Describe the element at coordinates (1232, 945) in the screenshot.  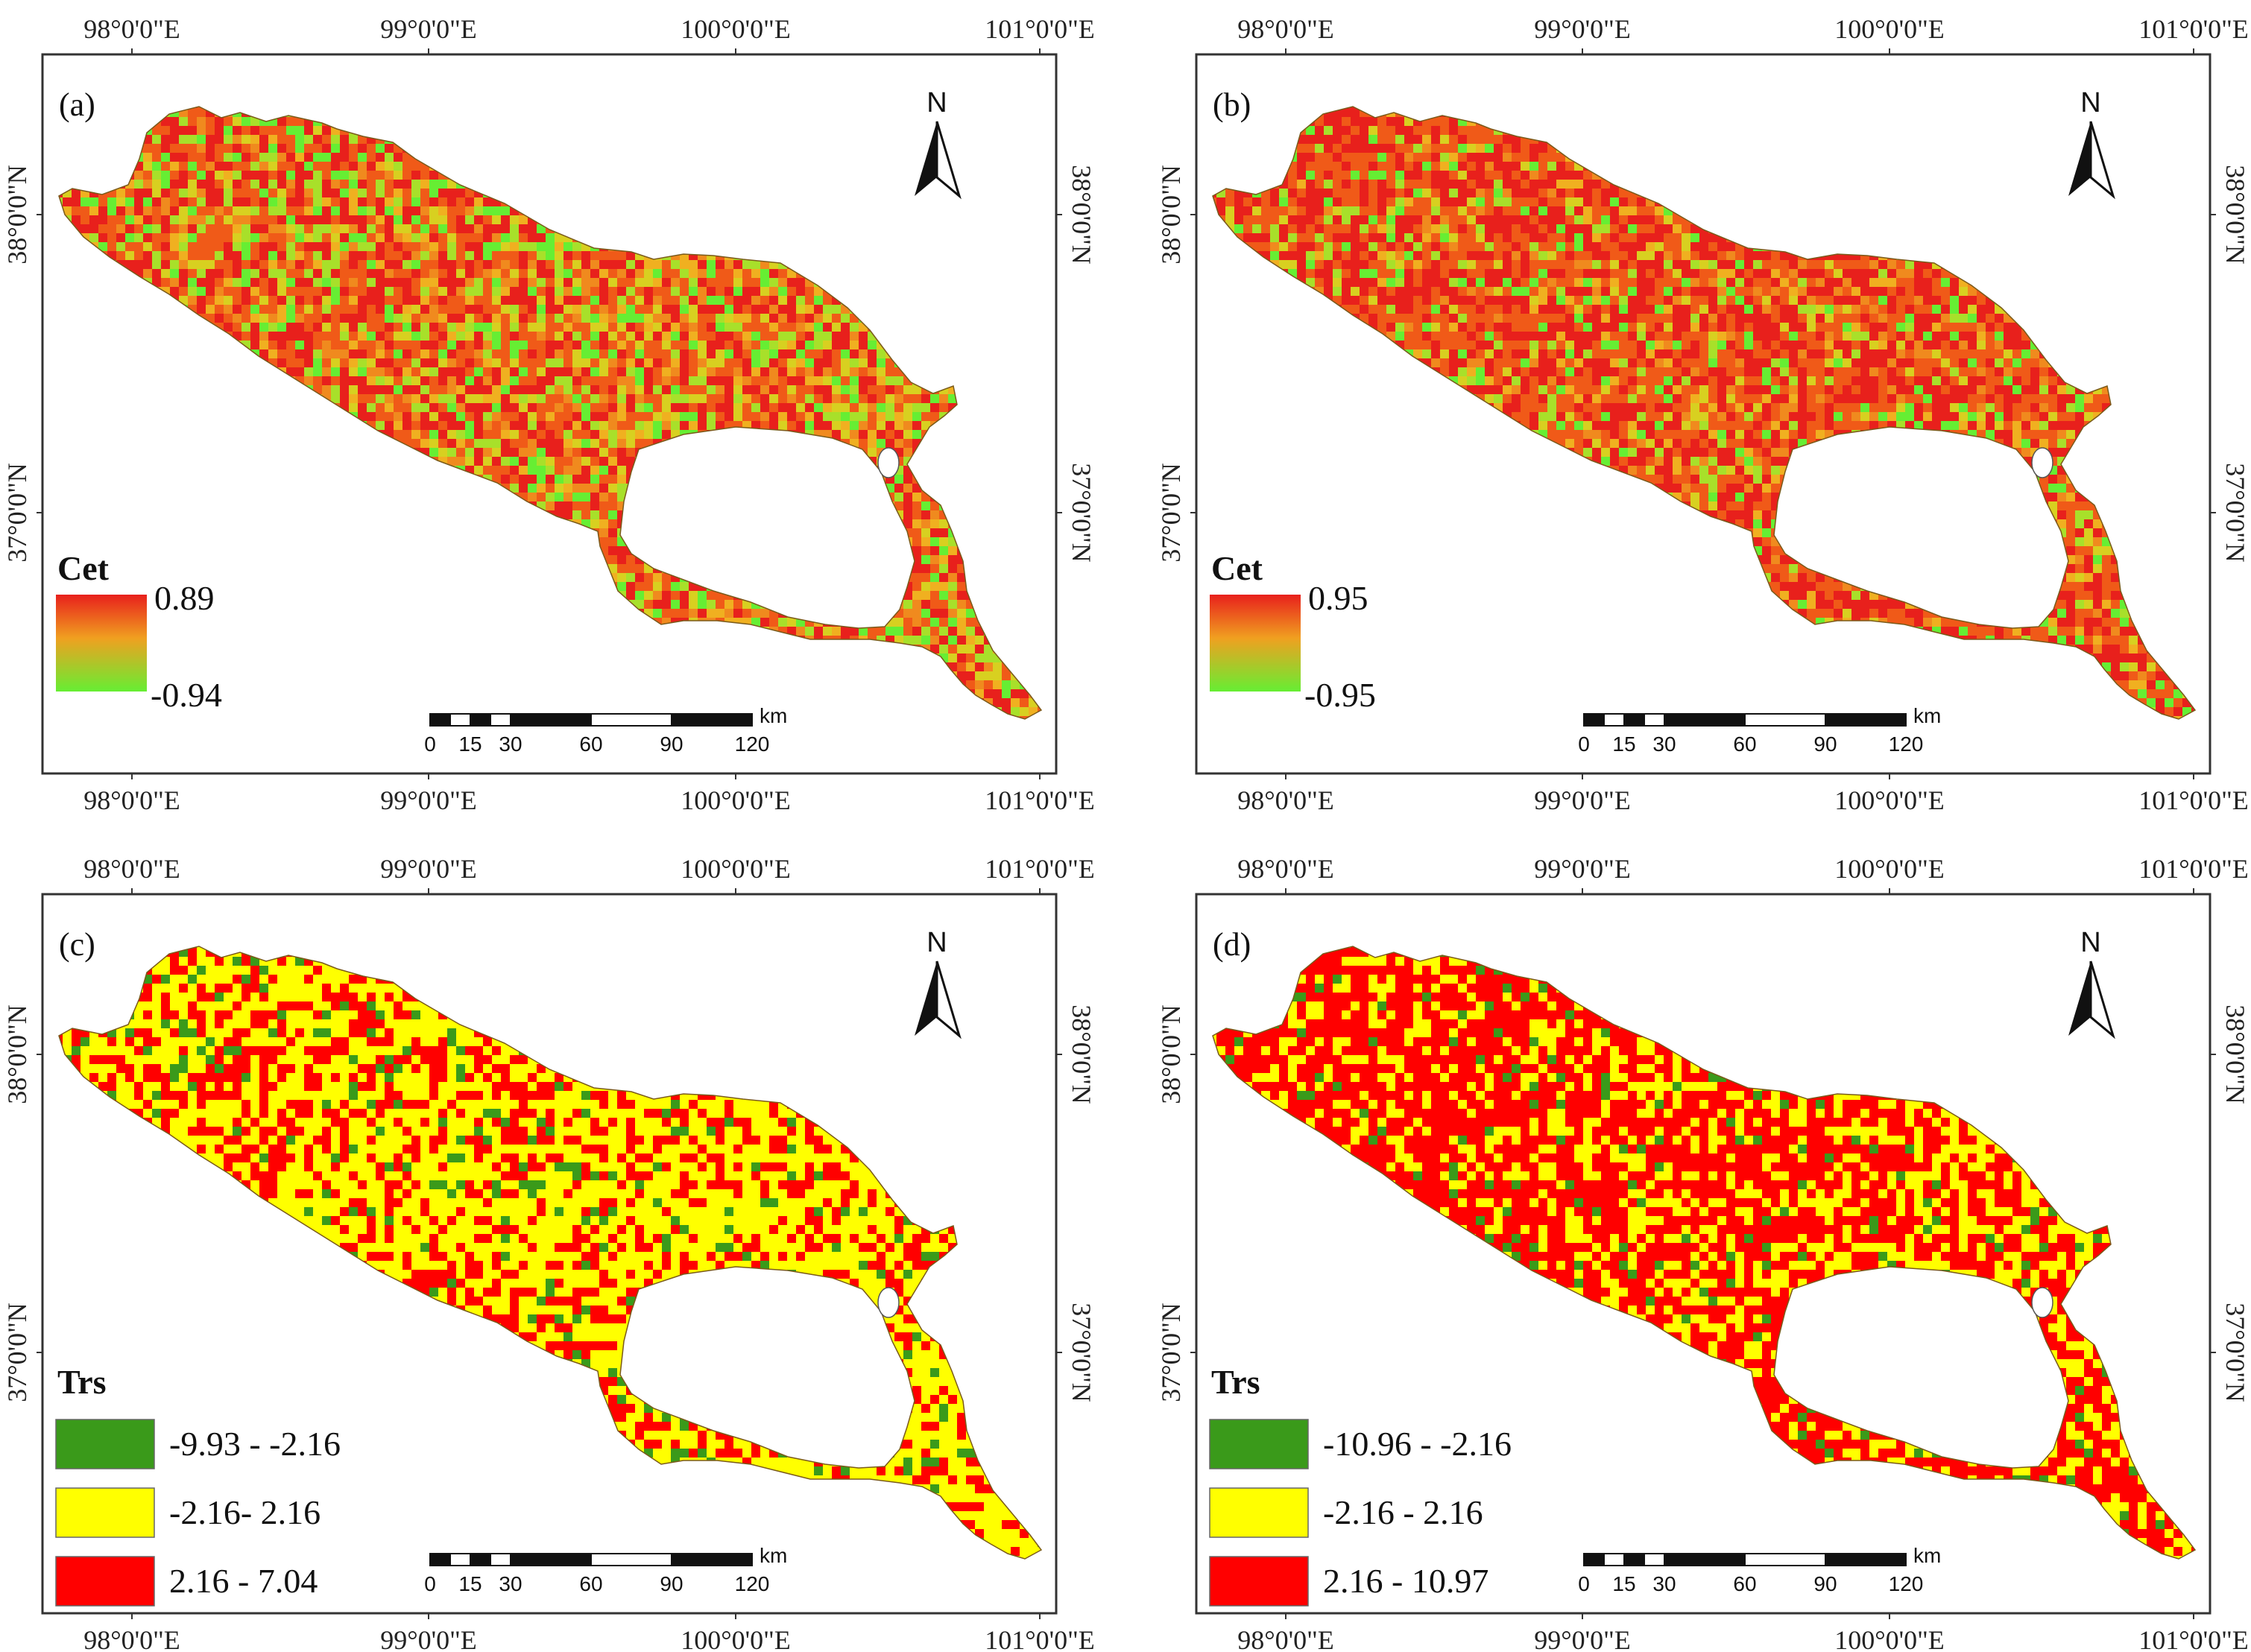
I see `panel-label: (d)` at that location.